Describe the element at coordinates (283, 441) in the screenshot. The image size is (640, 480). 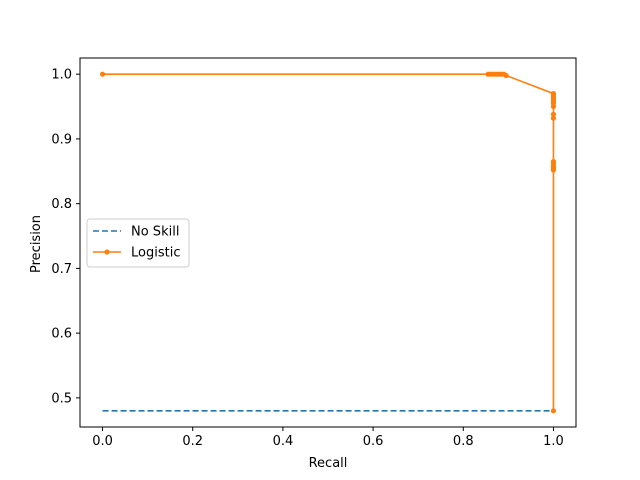
I see `x-tick-label: 0.4` at that location.